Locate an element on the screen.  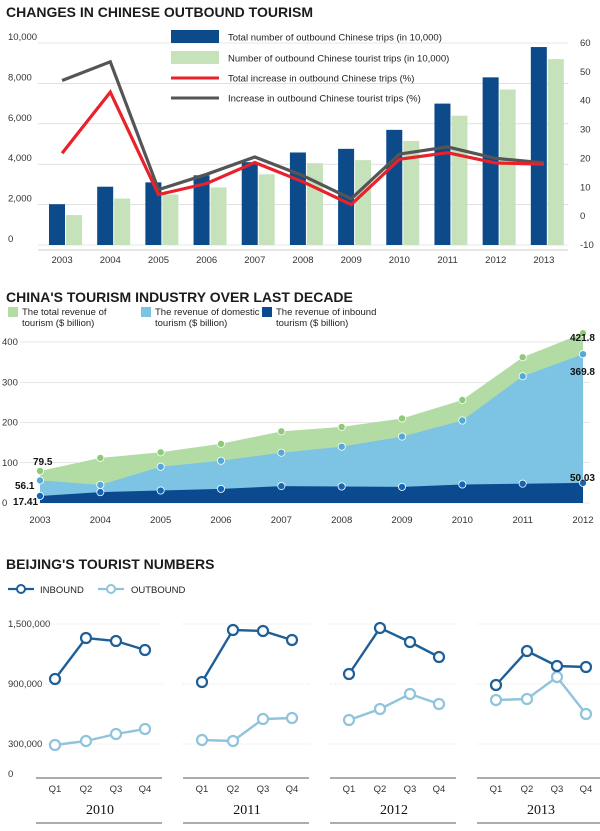
data-label-inbound-2012: 50.03 is located at coordinates (582, 478).